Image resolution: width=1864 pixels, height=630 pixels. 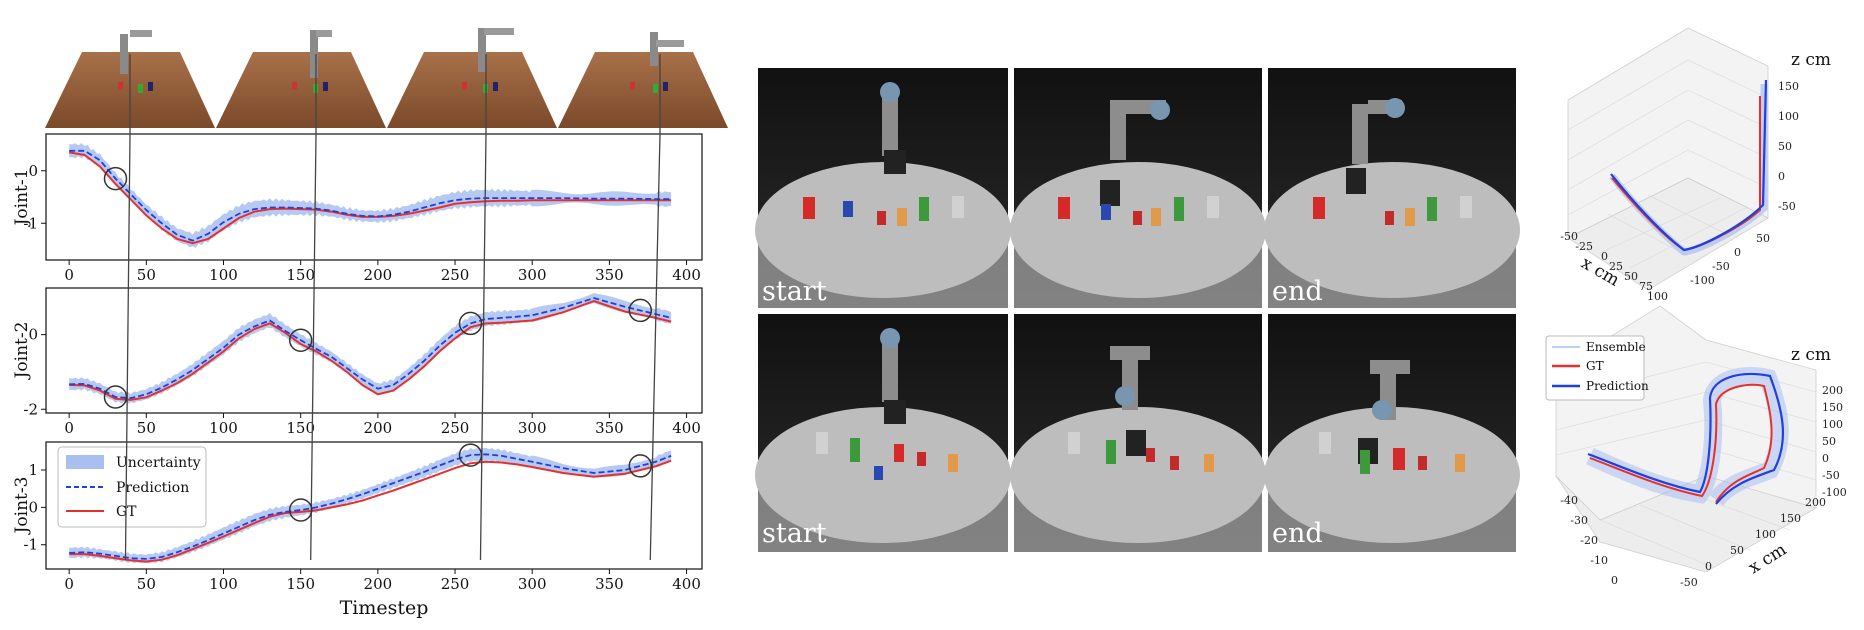 I want to click on tick-label-3d: -20, so click(x=1589, y=540).